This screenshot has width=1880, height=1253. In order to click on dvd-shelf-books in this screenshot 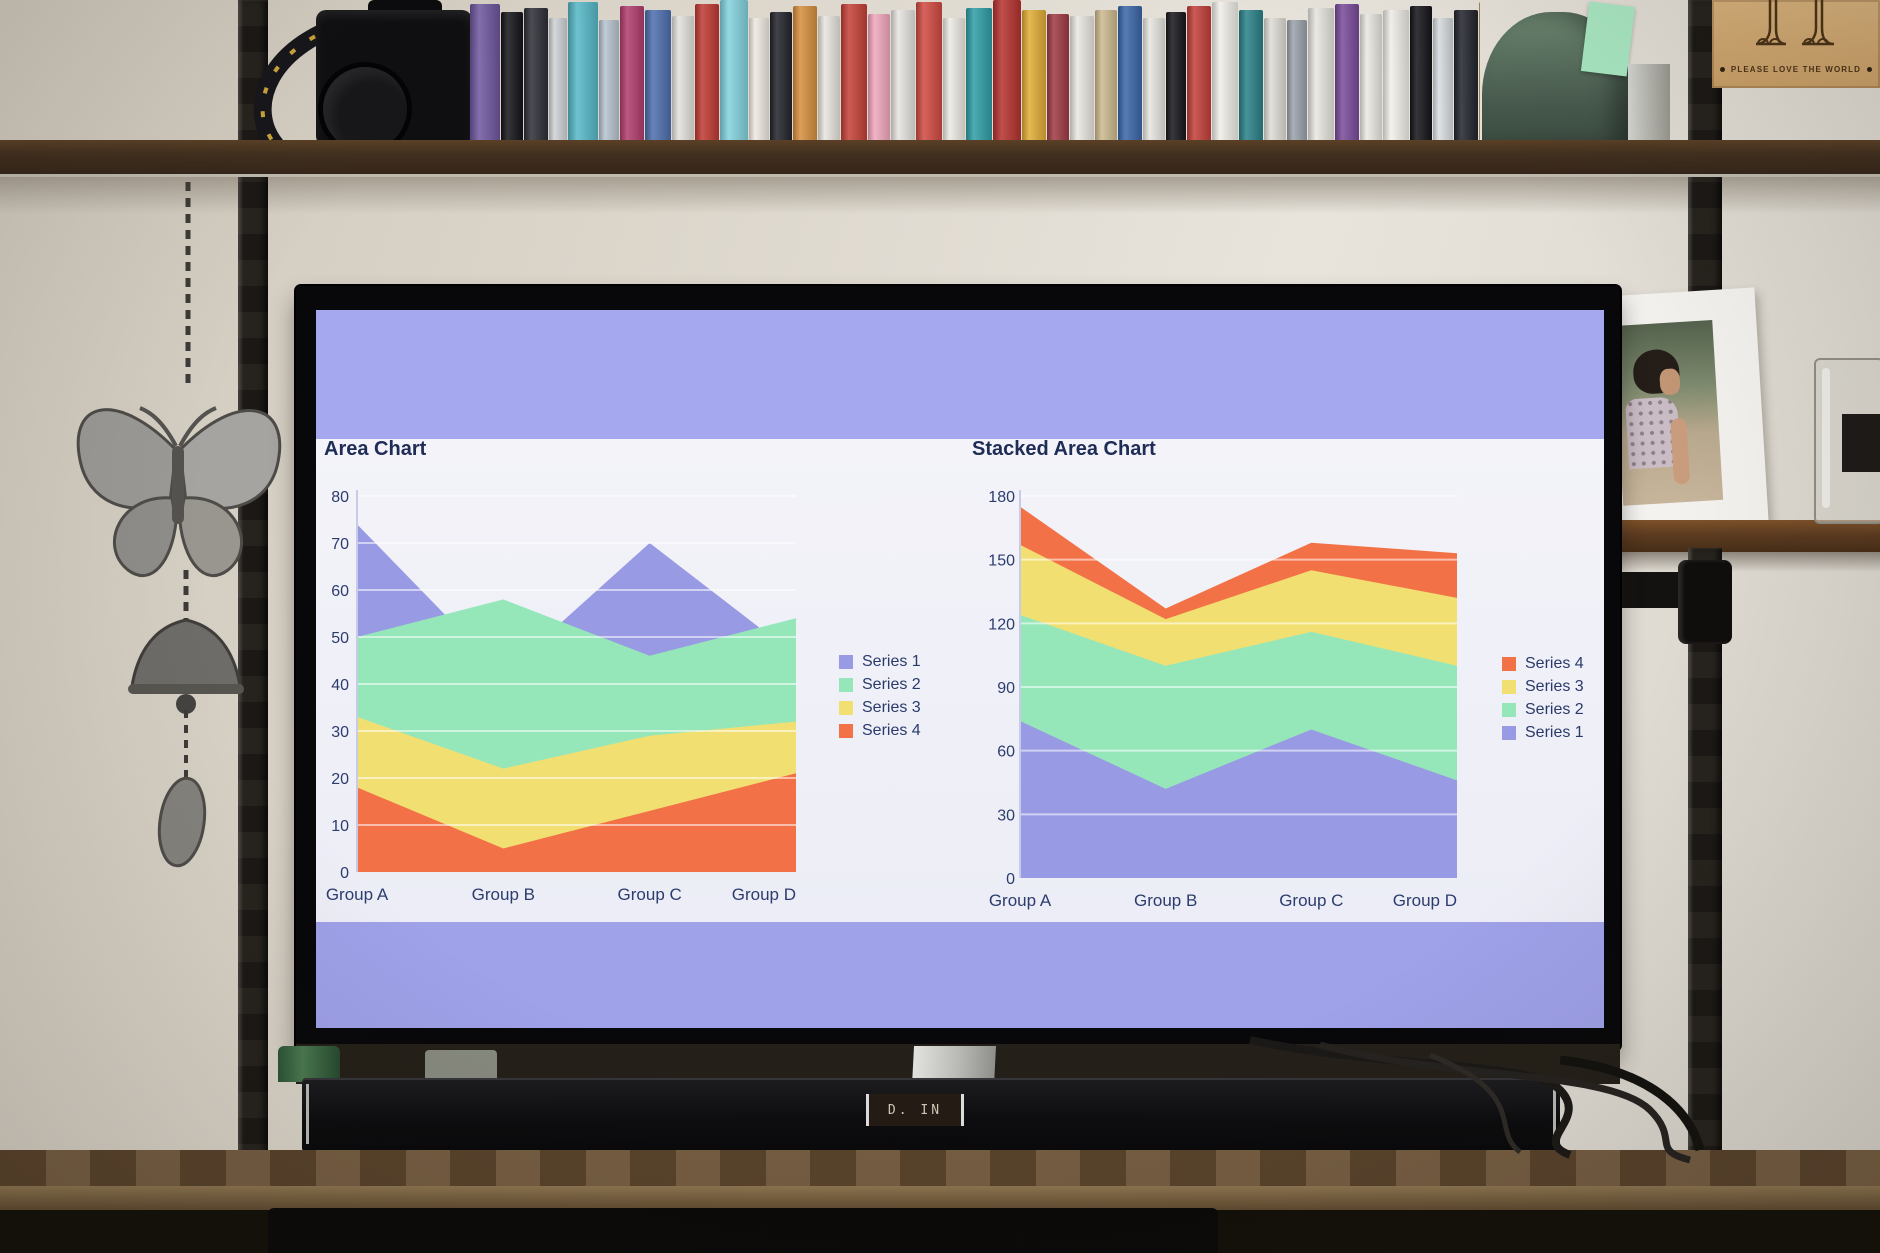, I will do `click(975, 75)`.